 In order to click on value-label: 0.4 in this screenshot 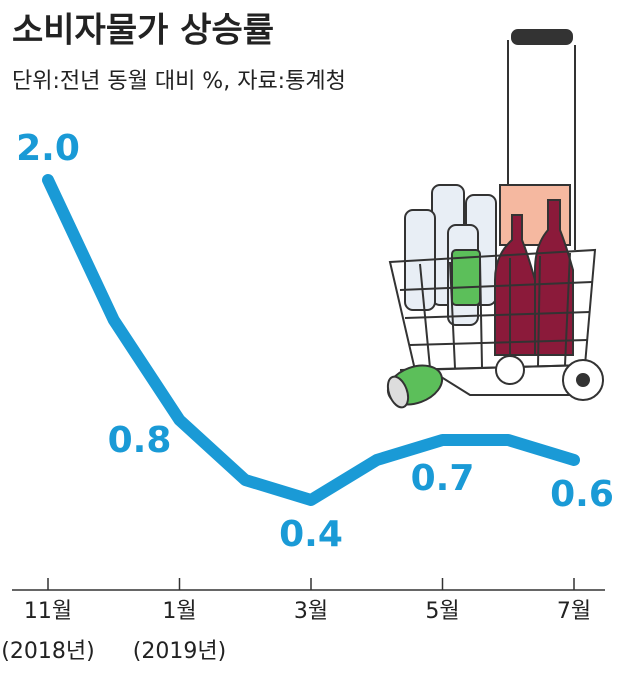, I will do `click(311, 534)`.